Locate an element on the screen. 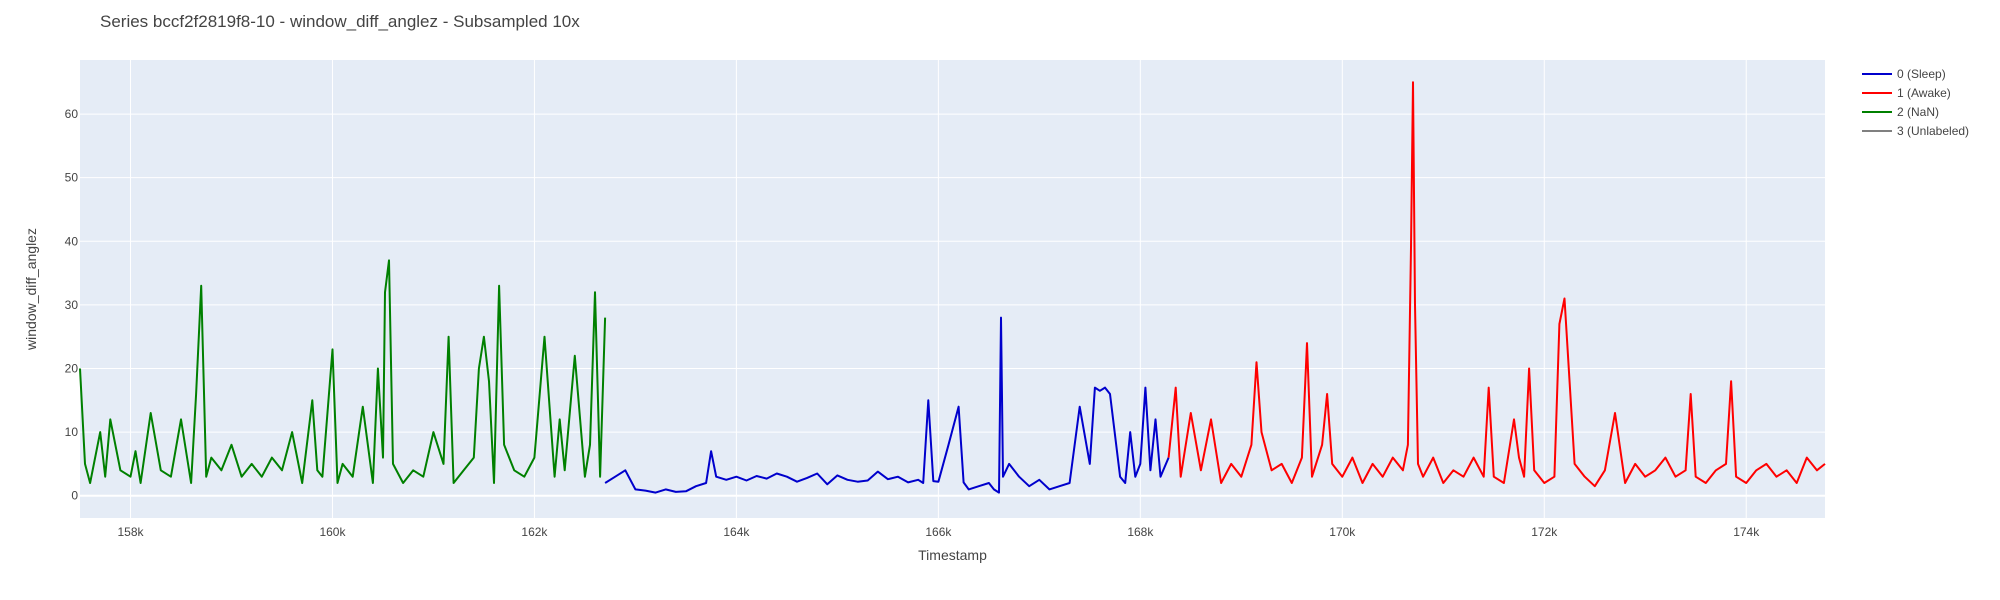  x-tick-label: 158k is located at coordinates (130, 532).